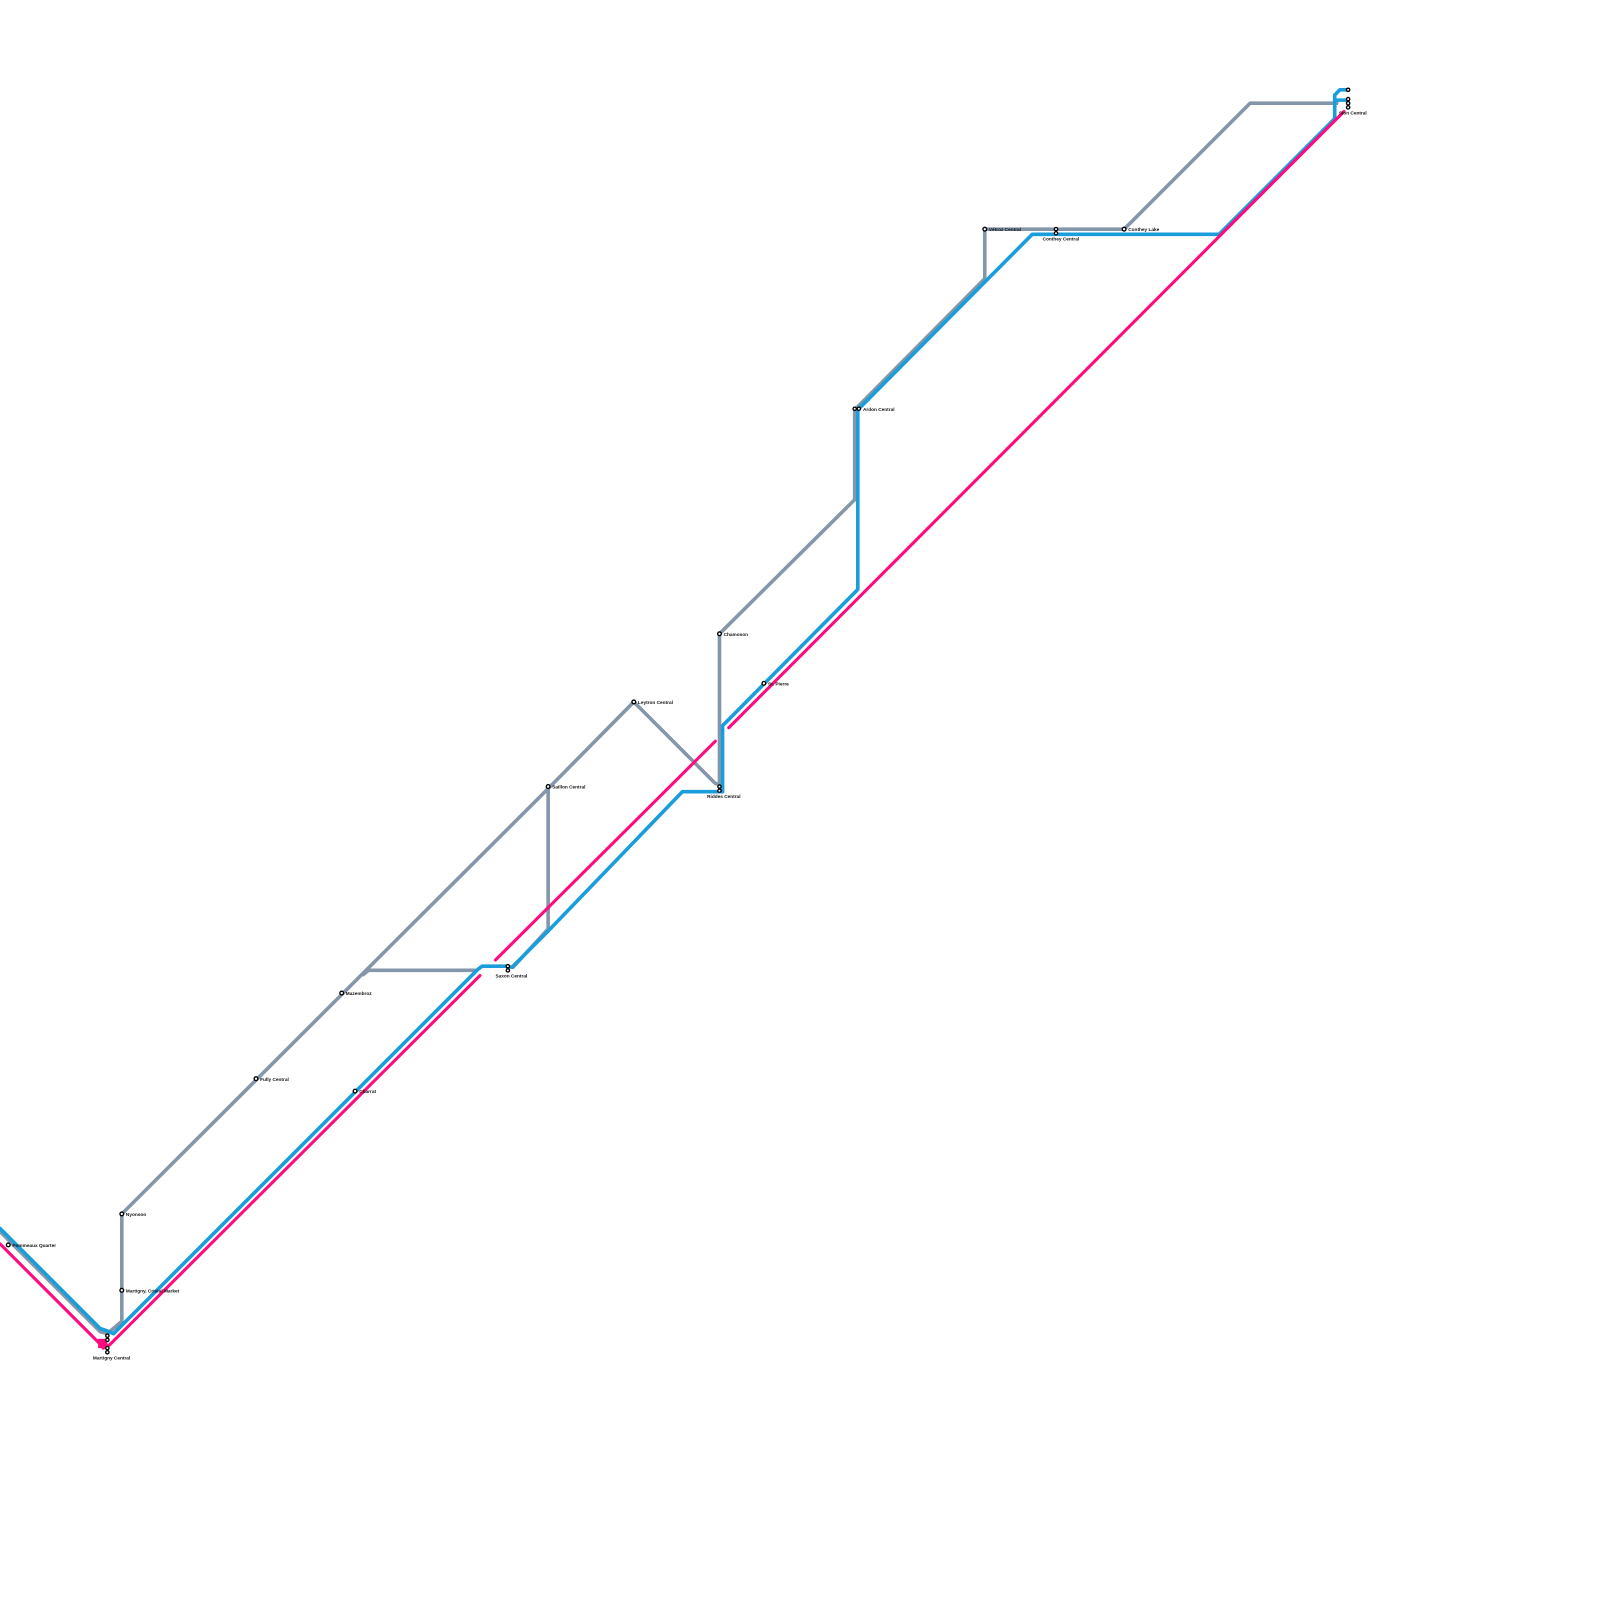 This screenshot has height=1600, width=1600. What do you see at coordinates (724, 792) in the screenshot?
I see `station-riddes-central: Riddes Central` at bounding box center [724, 792].